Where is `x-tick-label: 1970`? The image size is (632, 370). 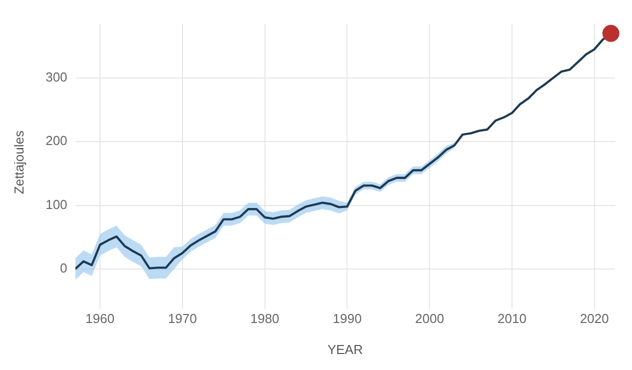 x-tick-label: 1970 is located at coordinates (182, 318).